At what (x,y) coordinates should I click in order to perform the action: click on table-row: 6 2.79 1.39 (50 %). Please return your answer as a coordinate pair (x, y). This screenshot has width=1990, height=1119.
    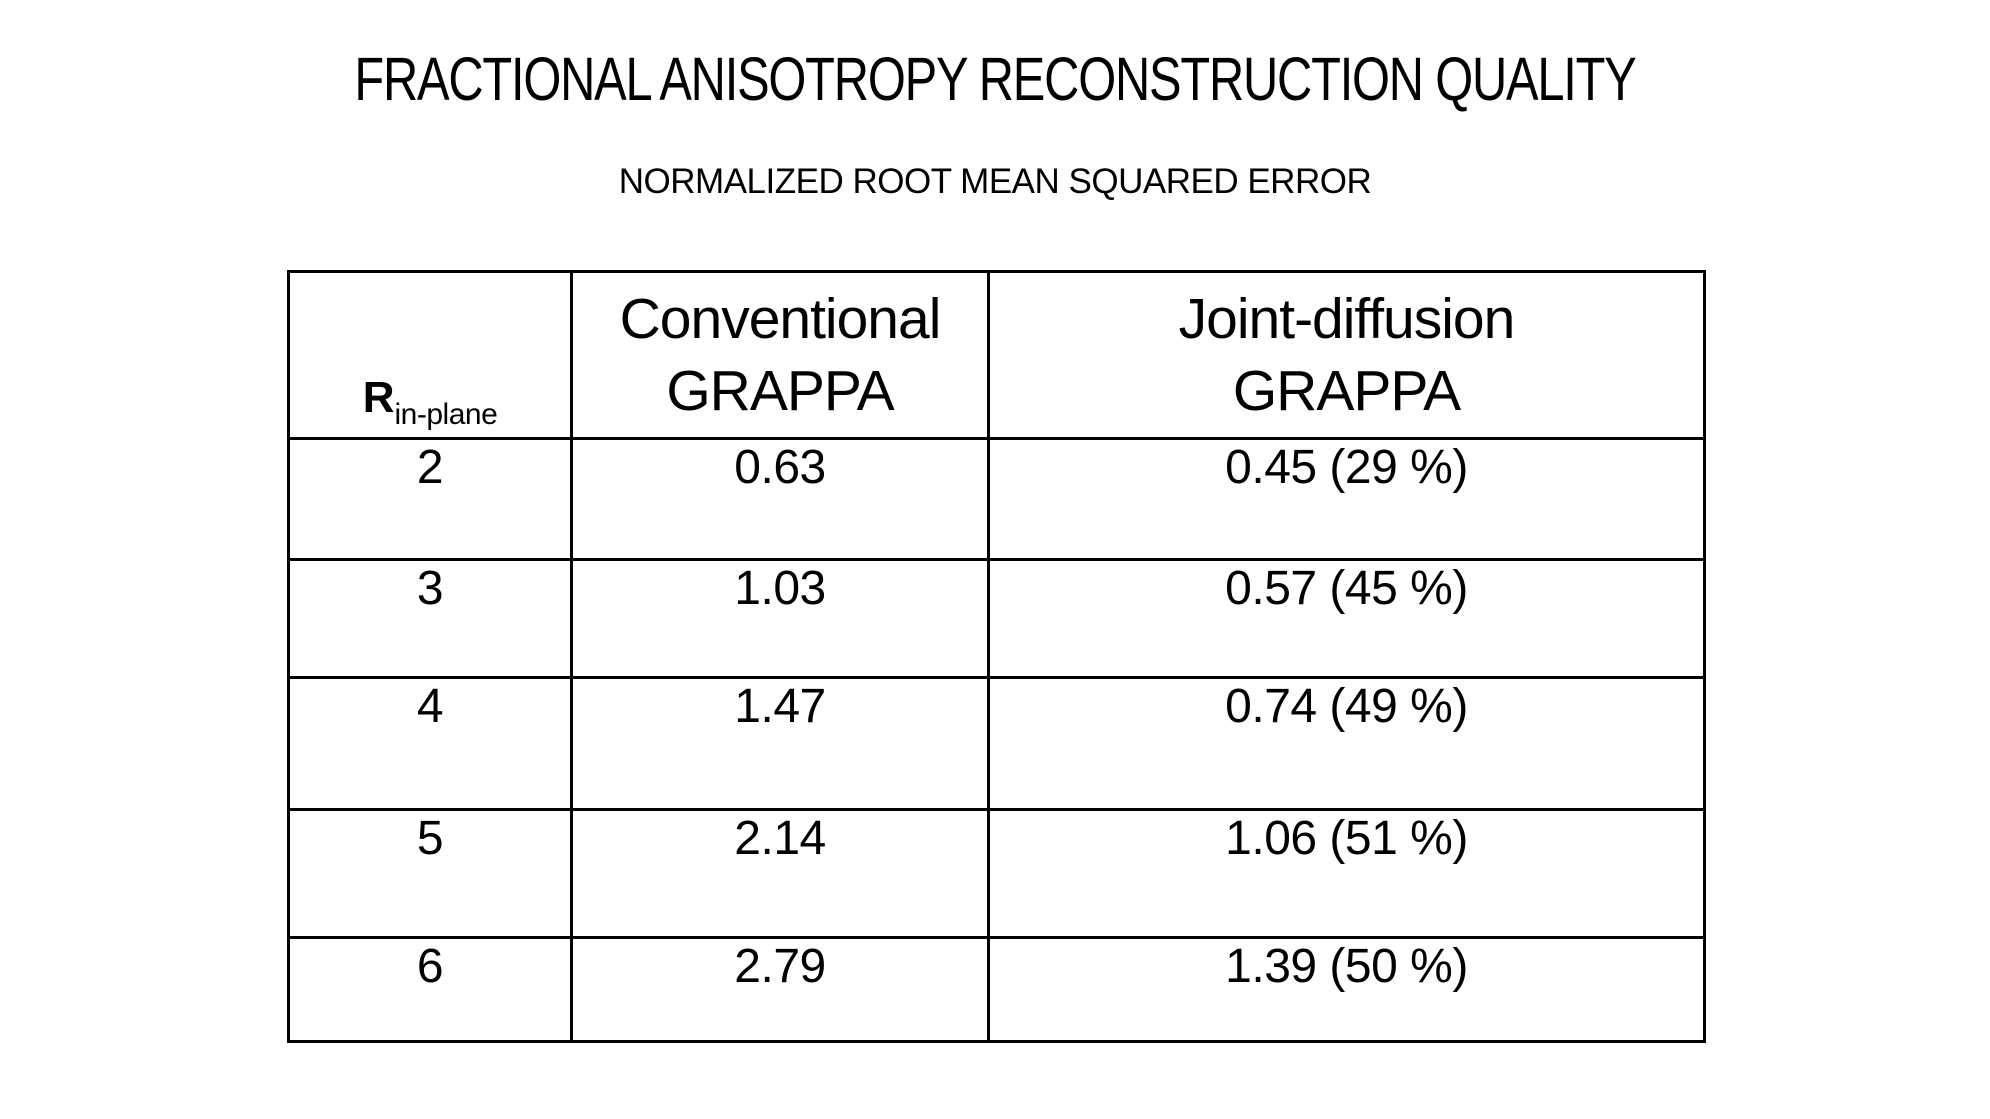
    Looking at the image, I should click on (996, 989).